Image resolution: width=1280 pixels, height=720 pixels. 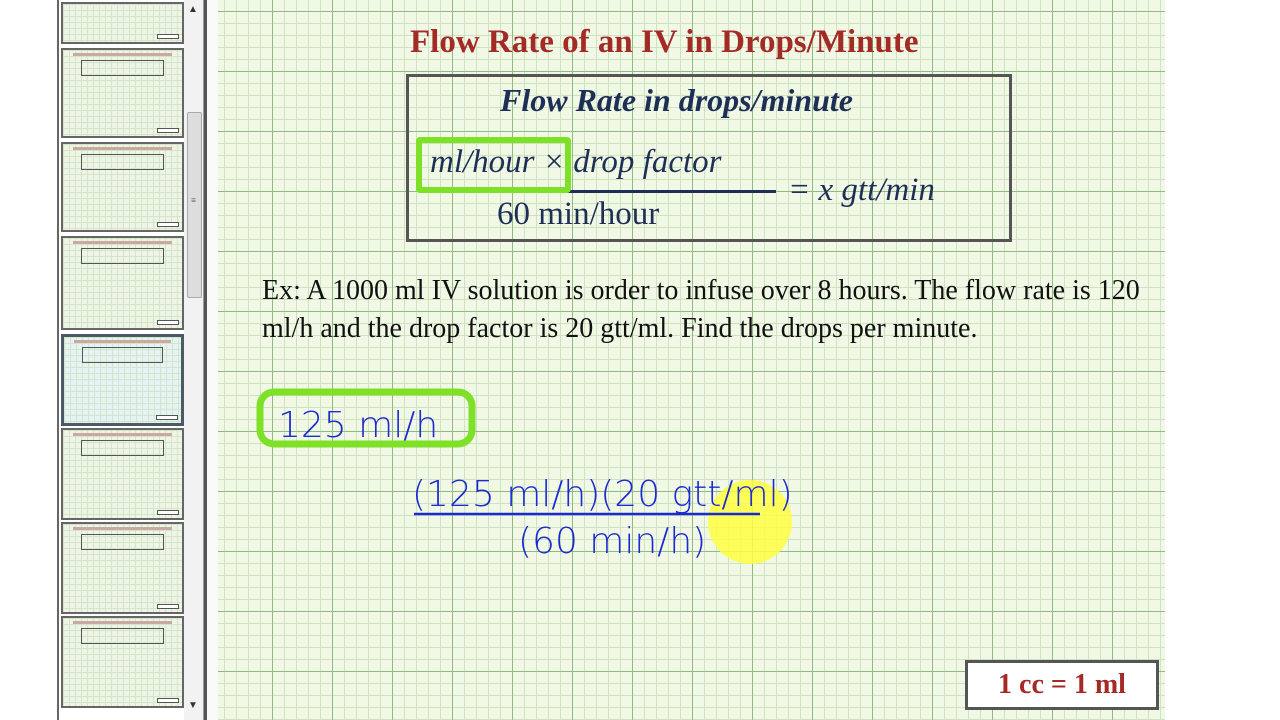 I want to click on formula-numerator: ml/hour × drop factor, so click(x=576, y=162).